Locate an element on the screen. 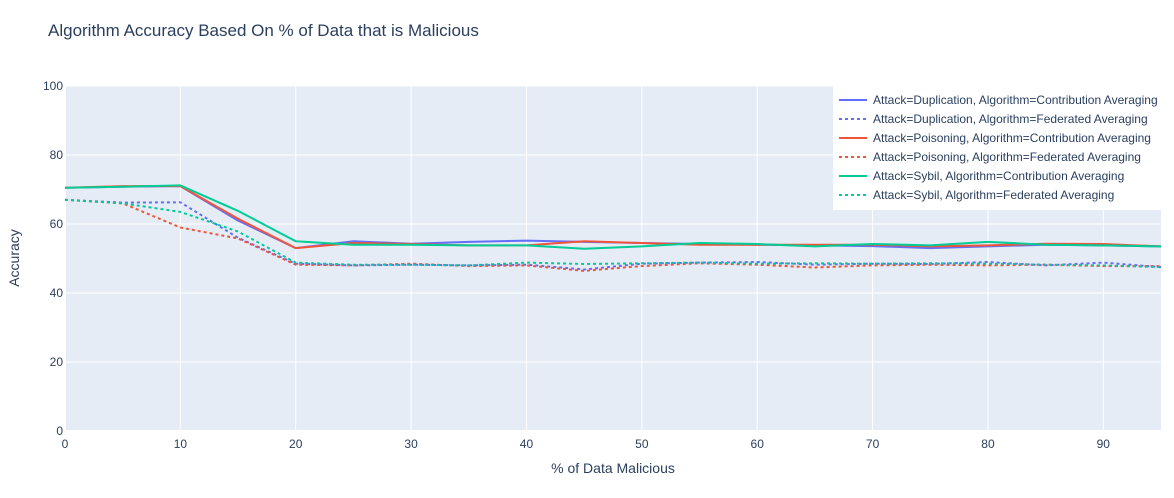 This screenshot has width=1174, height=498. x-tick-label: 10 is located at coordinates (181, 444).